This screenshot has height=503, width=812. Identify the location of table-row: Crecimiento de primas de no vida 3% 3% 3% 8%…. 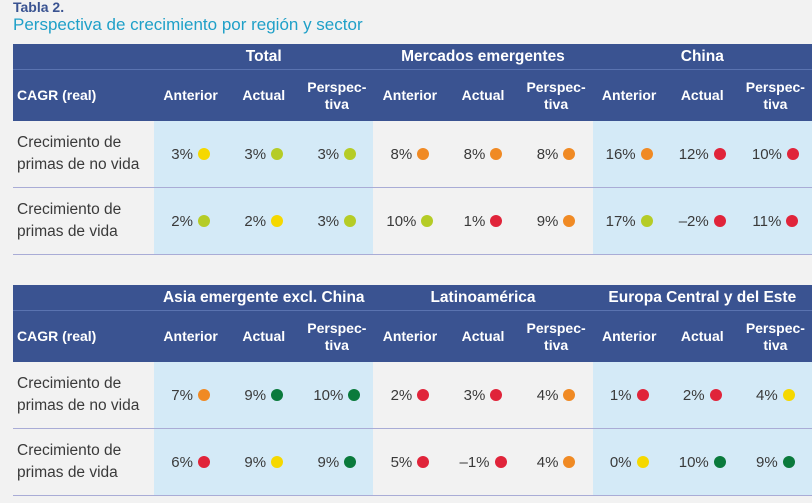
(412, 154).